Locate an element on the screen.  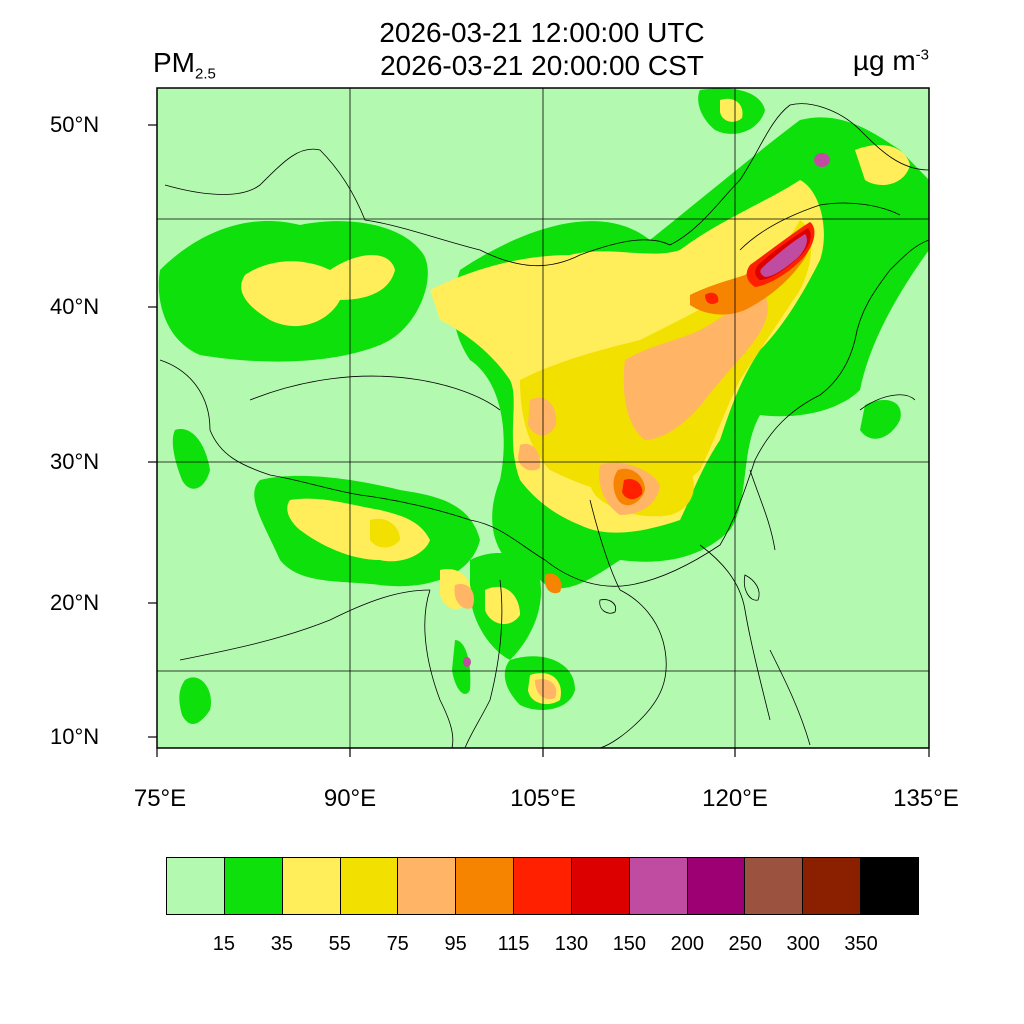
map-title-utc: 2026-03-21 12:00:00 UTC is located at coordinates (542, 32).